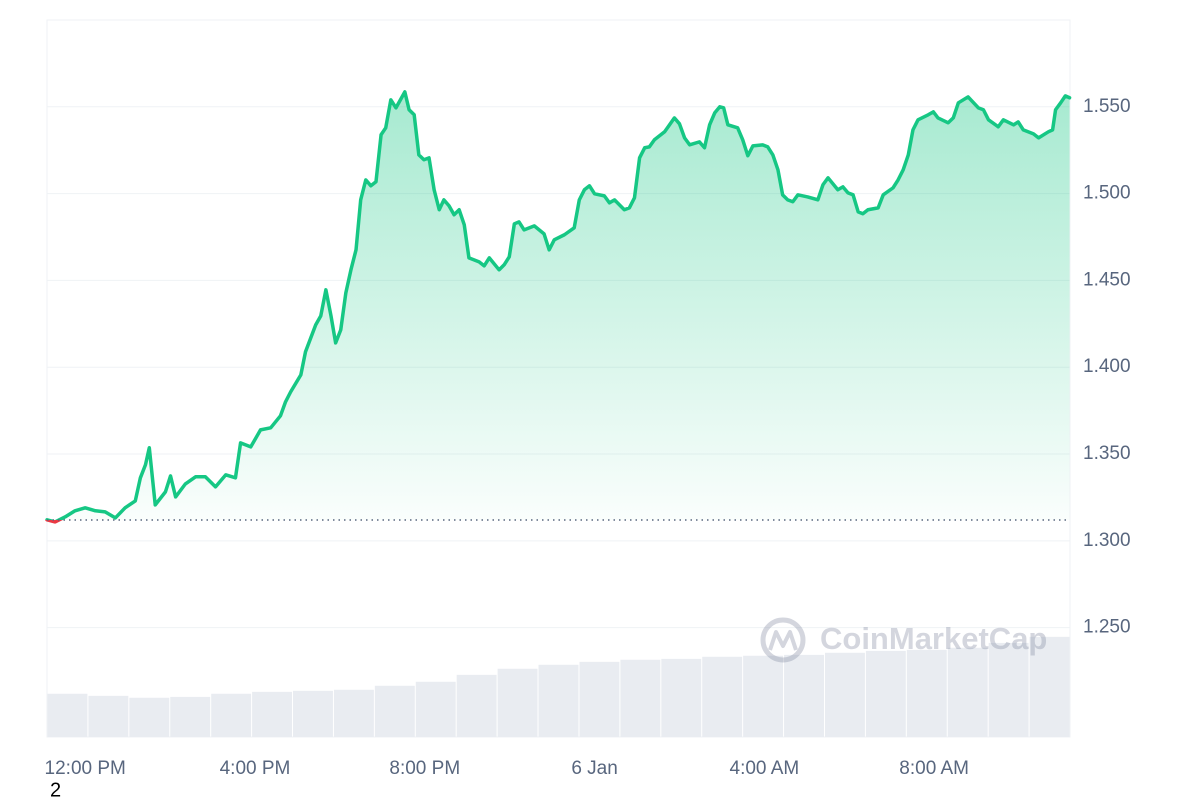 The width and height of the screenshot is (1200, 800). I want to click on y-tick-label: 1.400, so click(1107, 366).